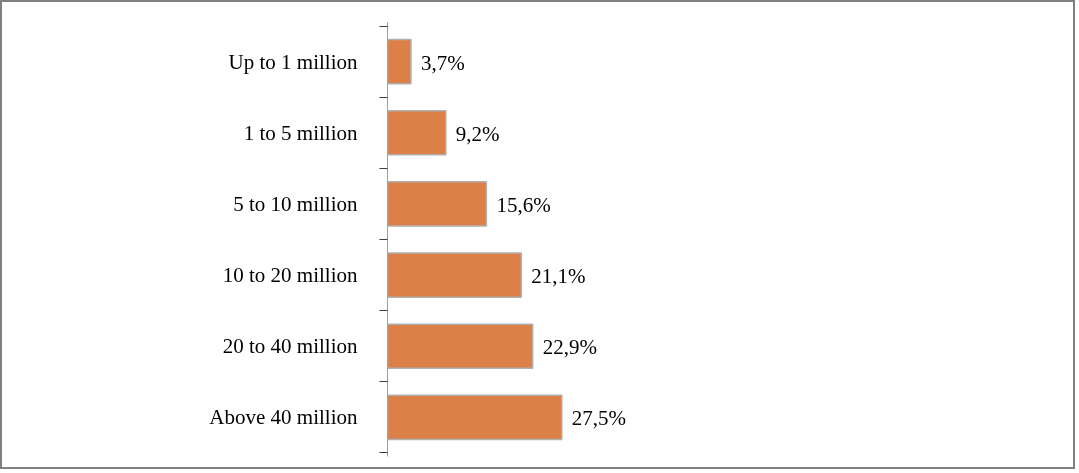 The height and width of the screenshot is (473, 1079). I want to click on y-tick-label: 1 to 5 million, so click(300, 132).